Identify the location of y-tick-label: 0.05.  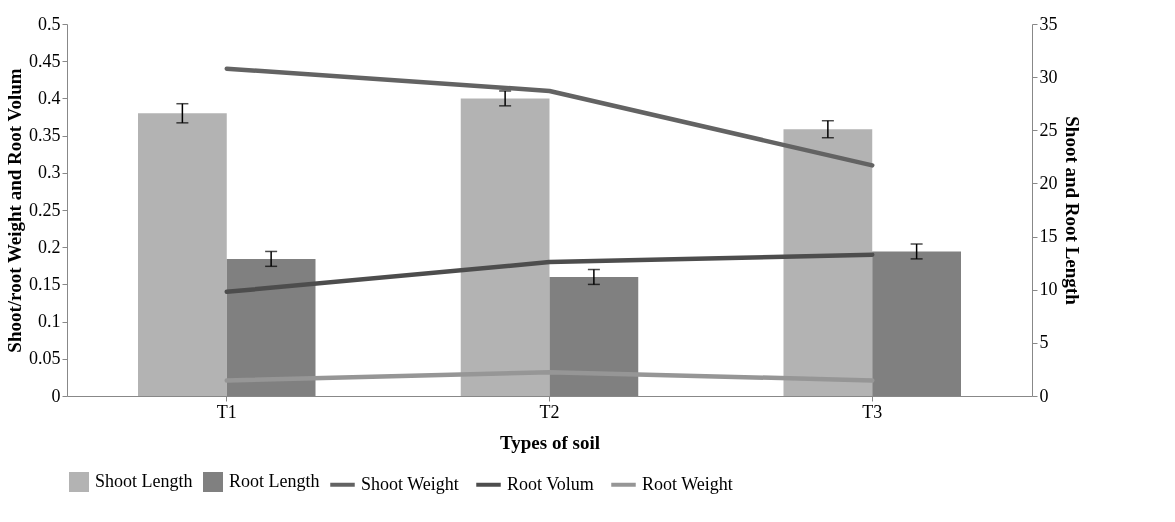
(45, 358).